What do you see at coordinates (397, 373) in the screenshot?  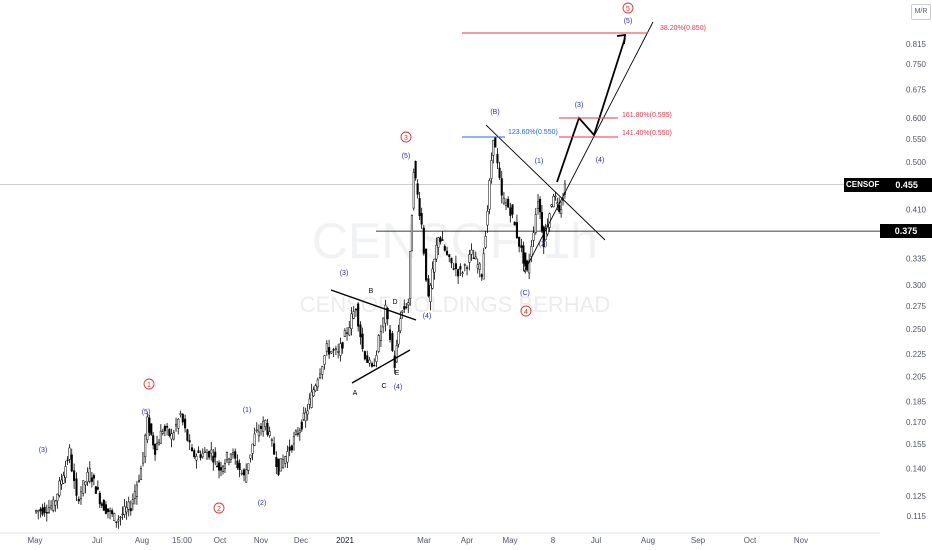 I see `triangle-label-e: E` at bounding box center [397, 373].